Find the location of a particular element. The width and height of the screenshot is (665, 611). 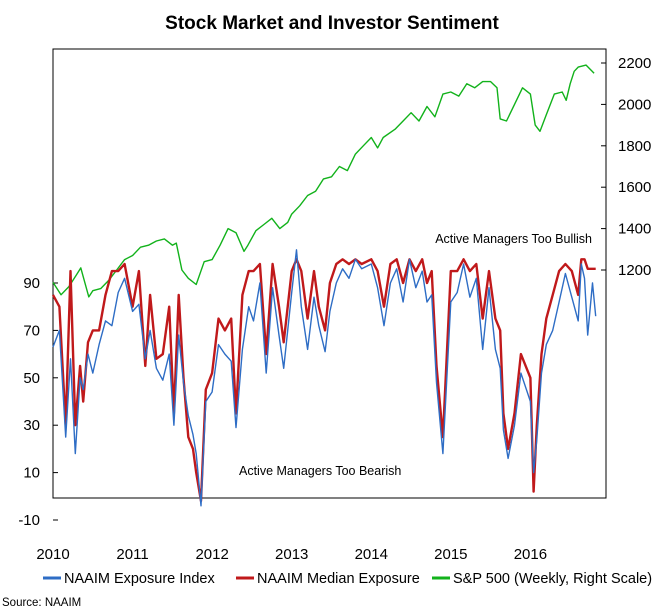

right-tick-label: 1400 is located at coordinates (634, 229).